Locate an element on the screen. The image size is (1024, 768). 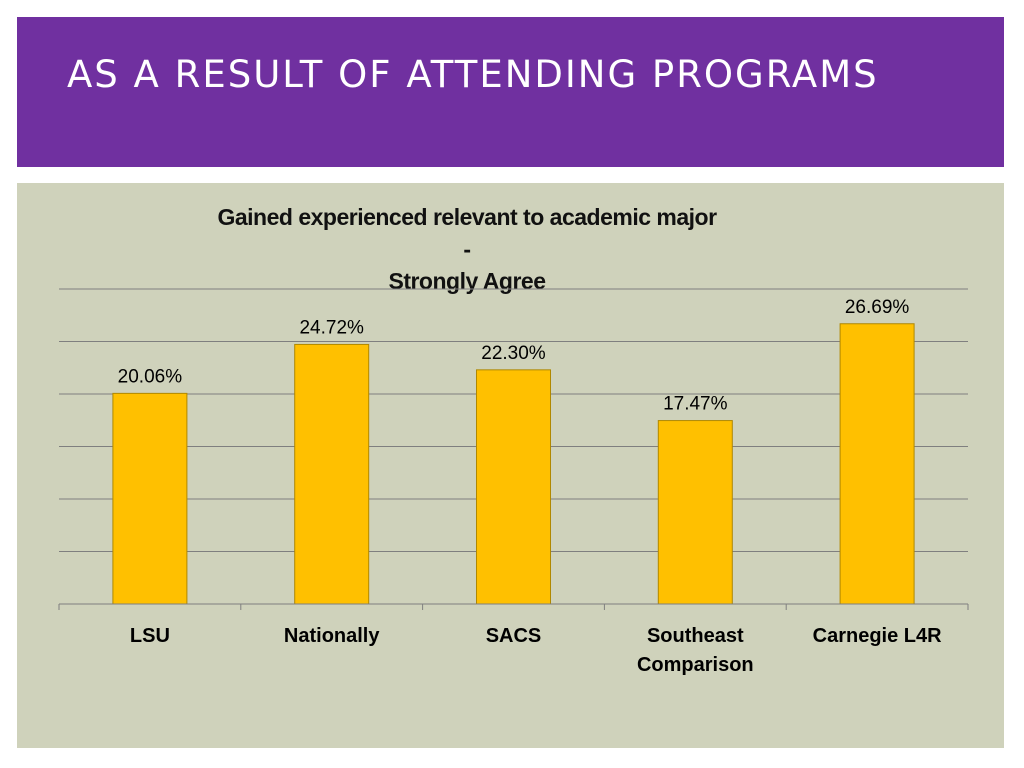
category-label: Carnegie L4R is located at coordinates (877, 636).